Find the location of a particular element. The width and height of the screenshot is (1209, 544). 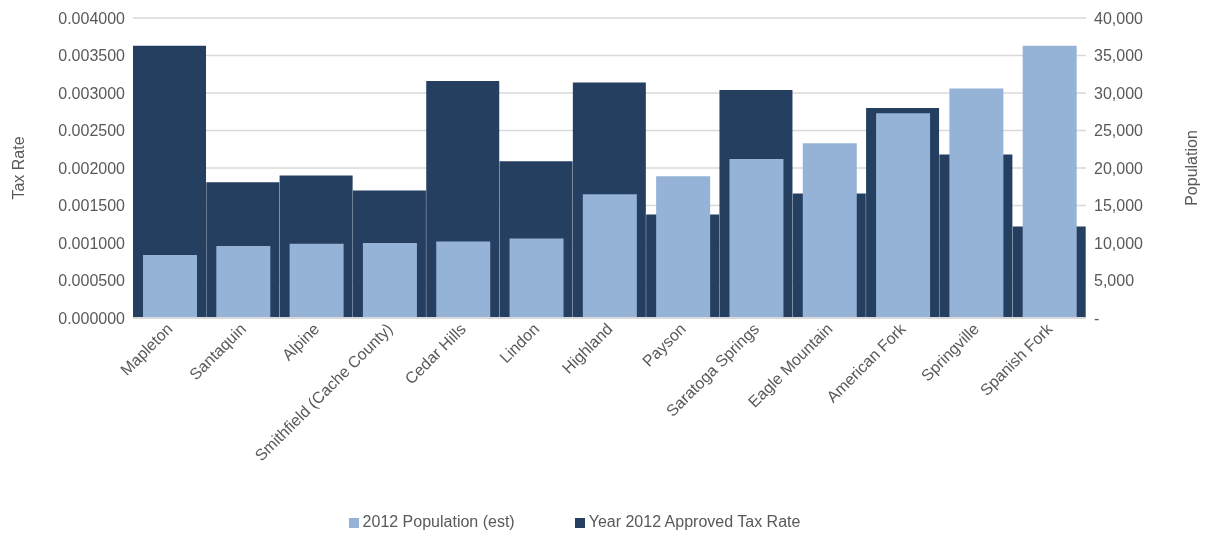

y2-tick-label: 10,000 is located at coordinates (1119, 243).